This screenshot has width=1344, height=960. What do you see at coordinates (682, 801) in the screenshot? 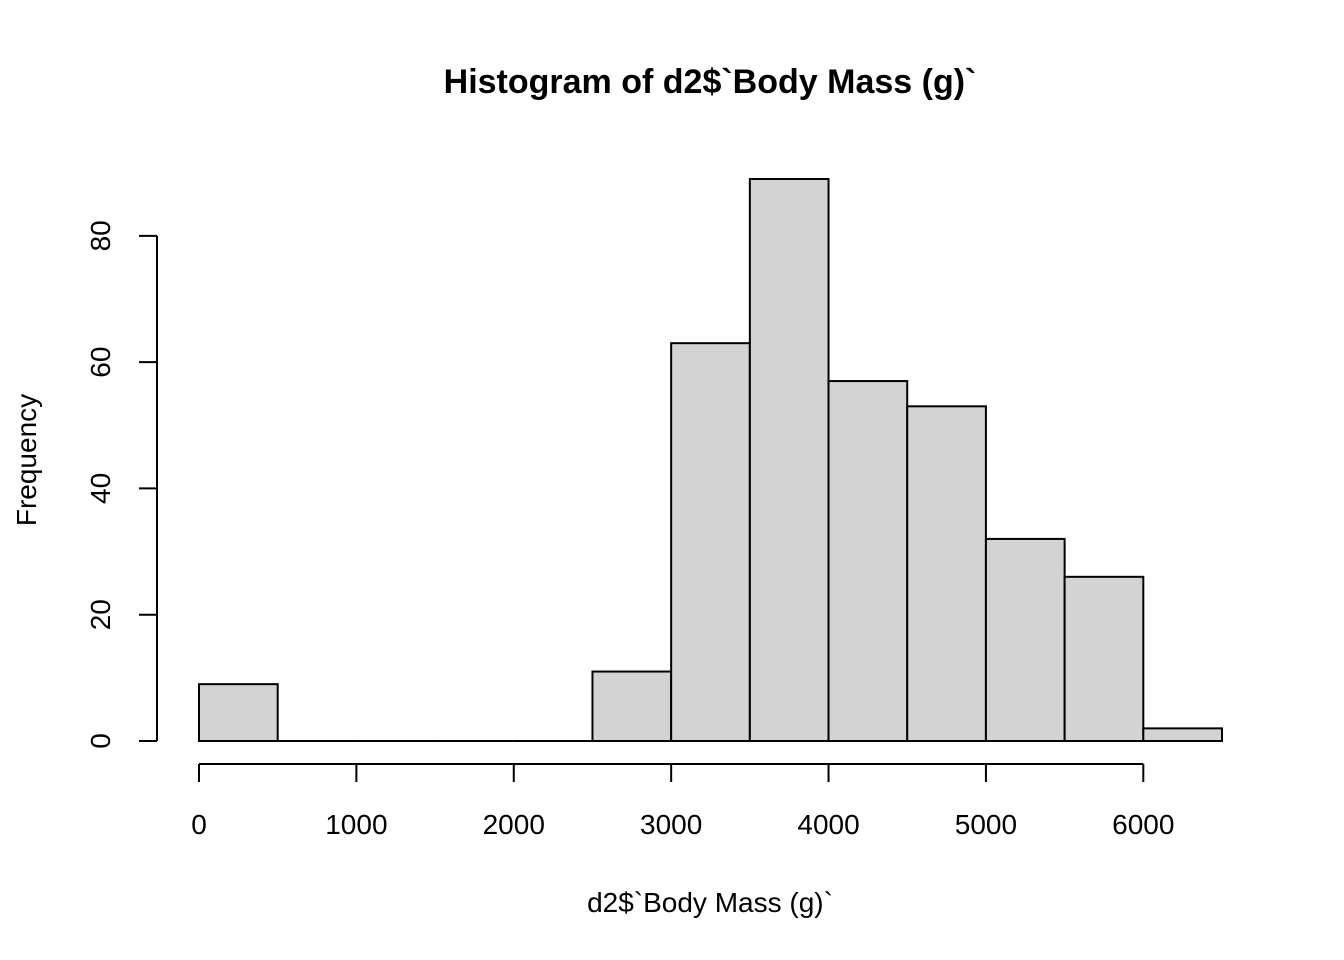
I see `x-axis: 0 1000 2000 3000 4000 5000 6000` at bounding box center [682, 801].